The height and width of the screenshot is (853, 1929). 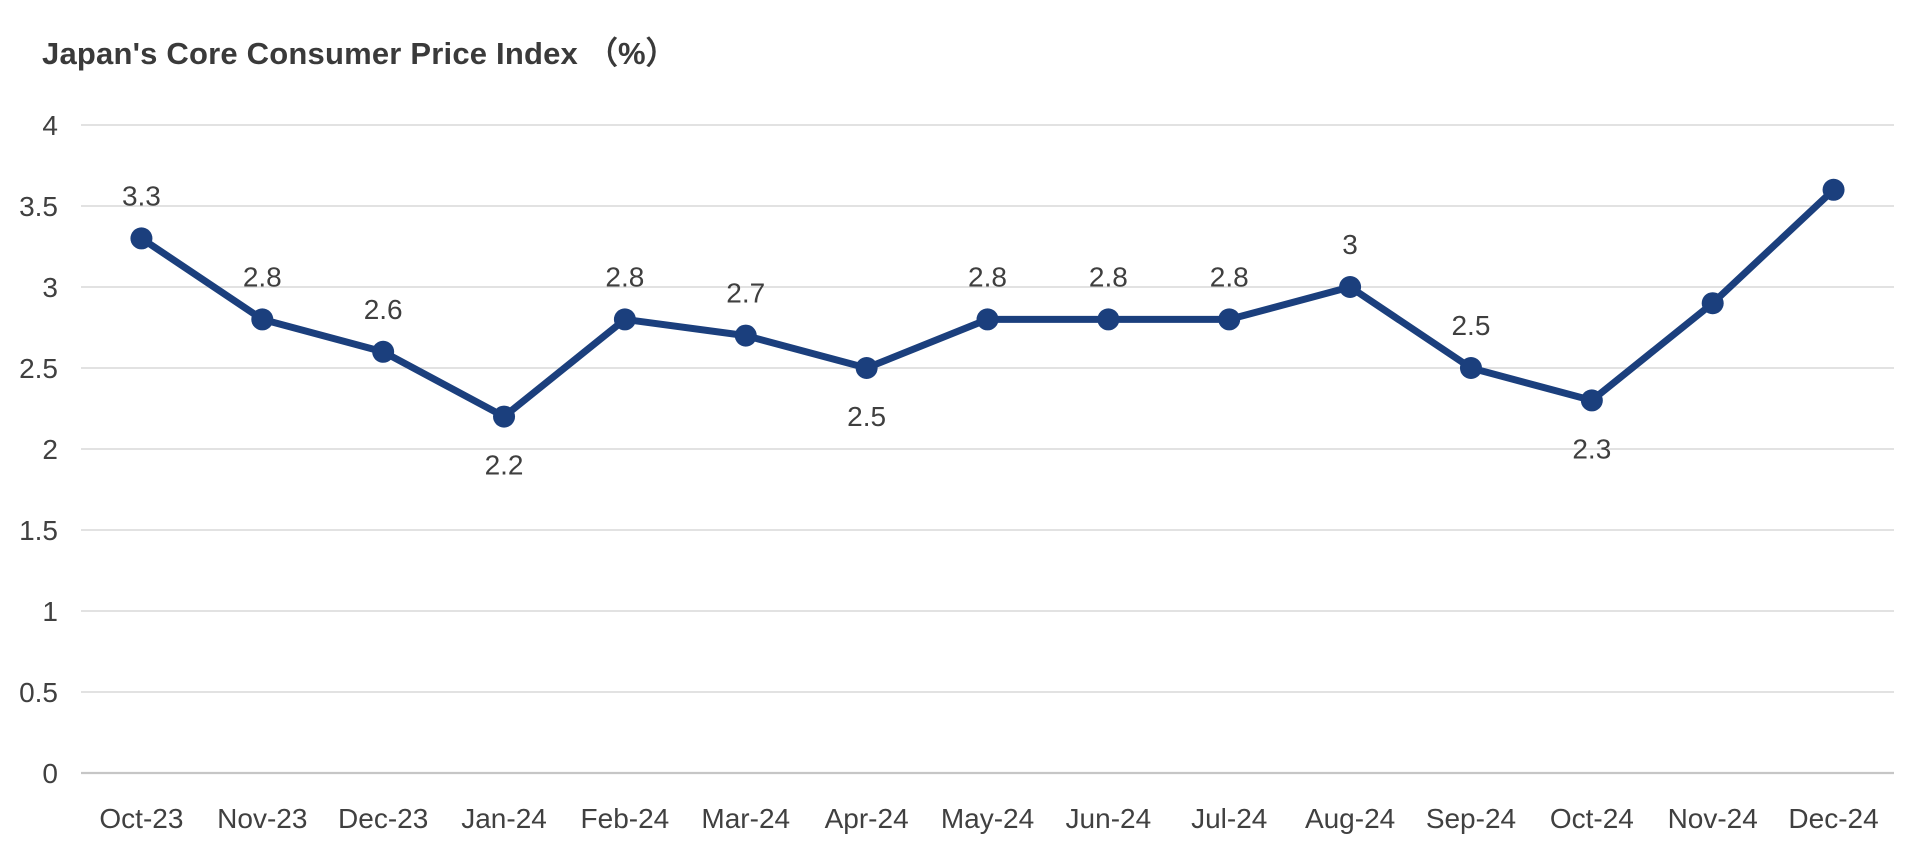 What do you see at coordinates (50, 449) in the screenshot?
I see `y-axis-tick-label: 2` at bounding box center [50, 449].